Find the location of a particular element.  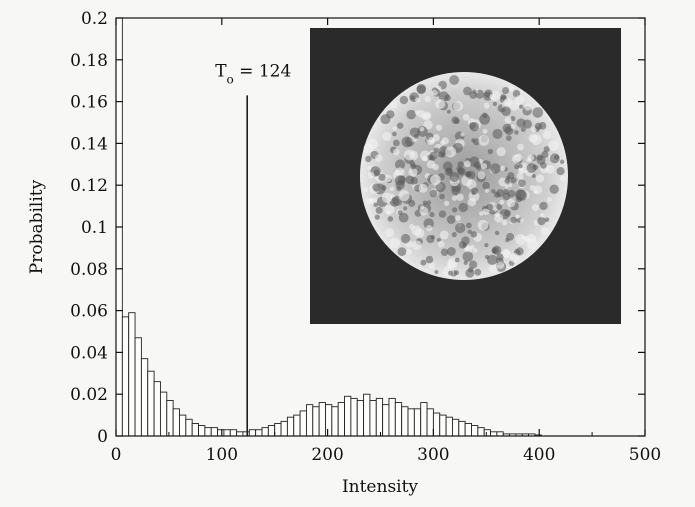

x-tick-label: 500 is located at coordinates (645, 455).